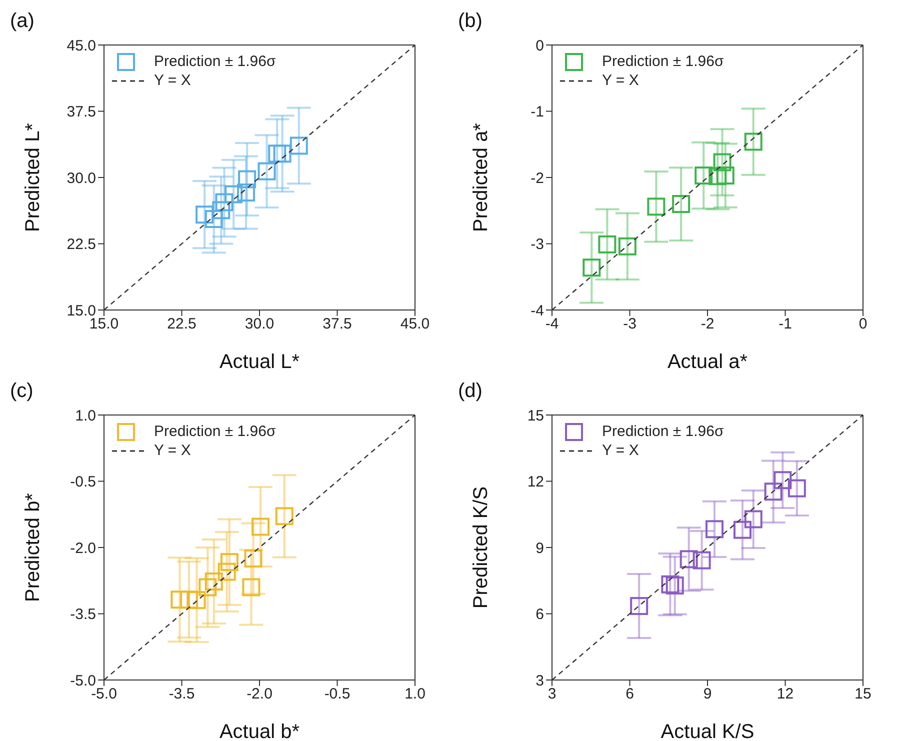  Describe the element at coordinates (552, 694) in the screenshot. I see `x-tick-label: 3` at that location.